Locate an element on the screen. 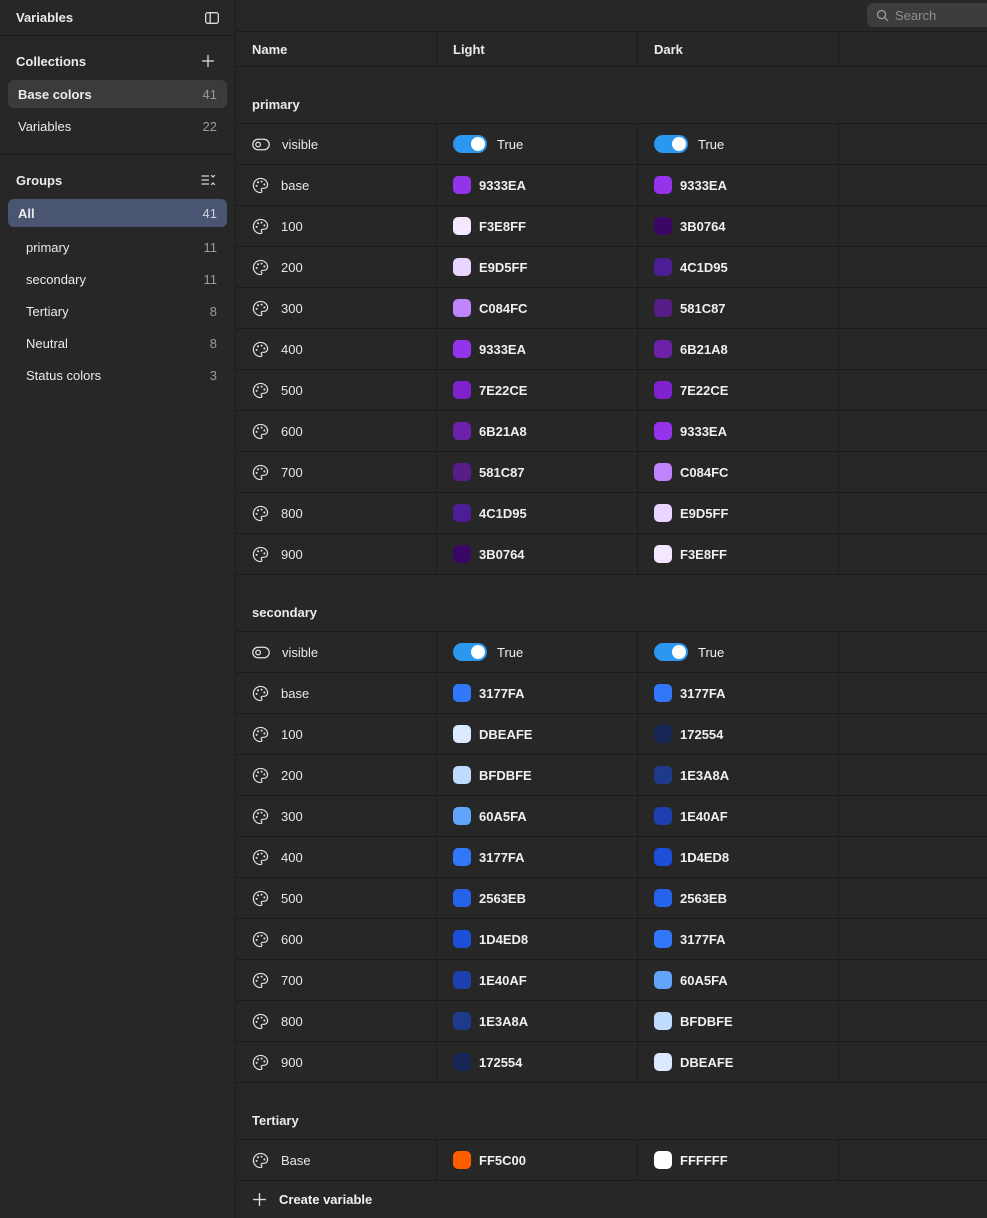 The image size is (987, 1218). dark-value-cell: DBEAFE is located at coordinates (738, 1062).